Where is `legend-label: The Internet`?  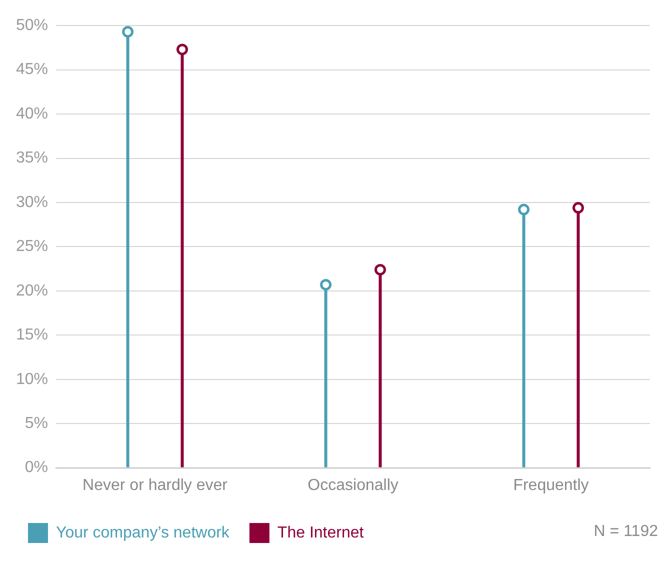
legend-label: The Internet is located at coordinates (320, 533).